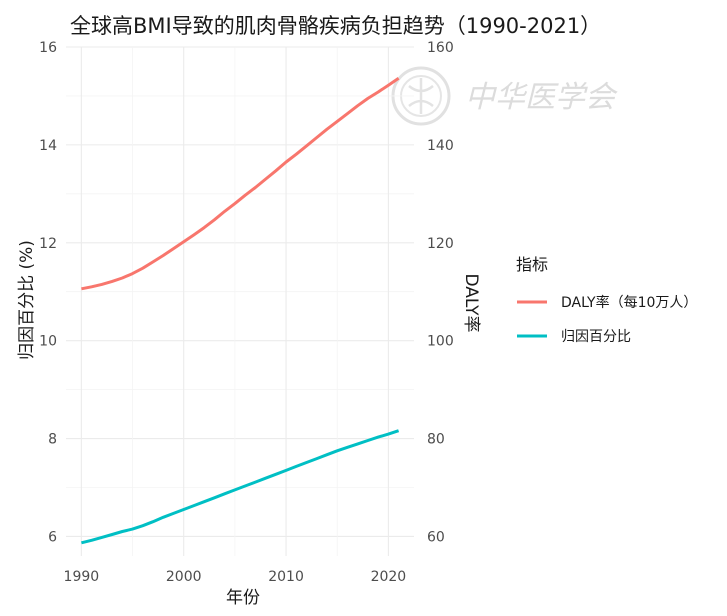 Image resolution: width=727 pixels, height=616 pixels. Describe the element at coordinates (471, 302) in the screenshot. I see `y-right-axis-label: DALY率` at that location.